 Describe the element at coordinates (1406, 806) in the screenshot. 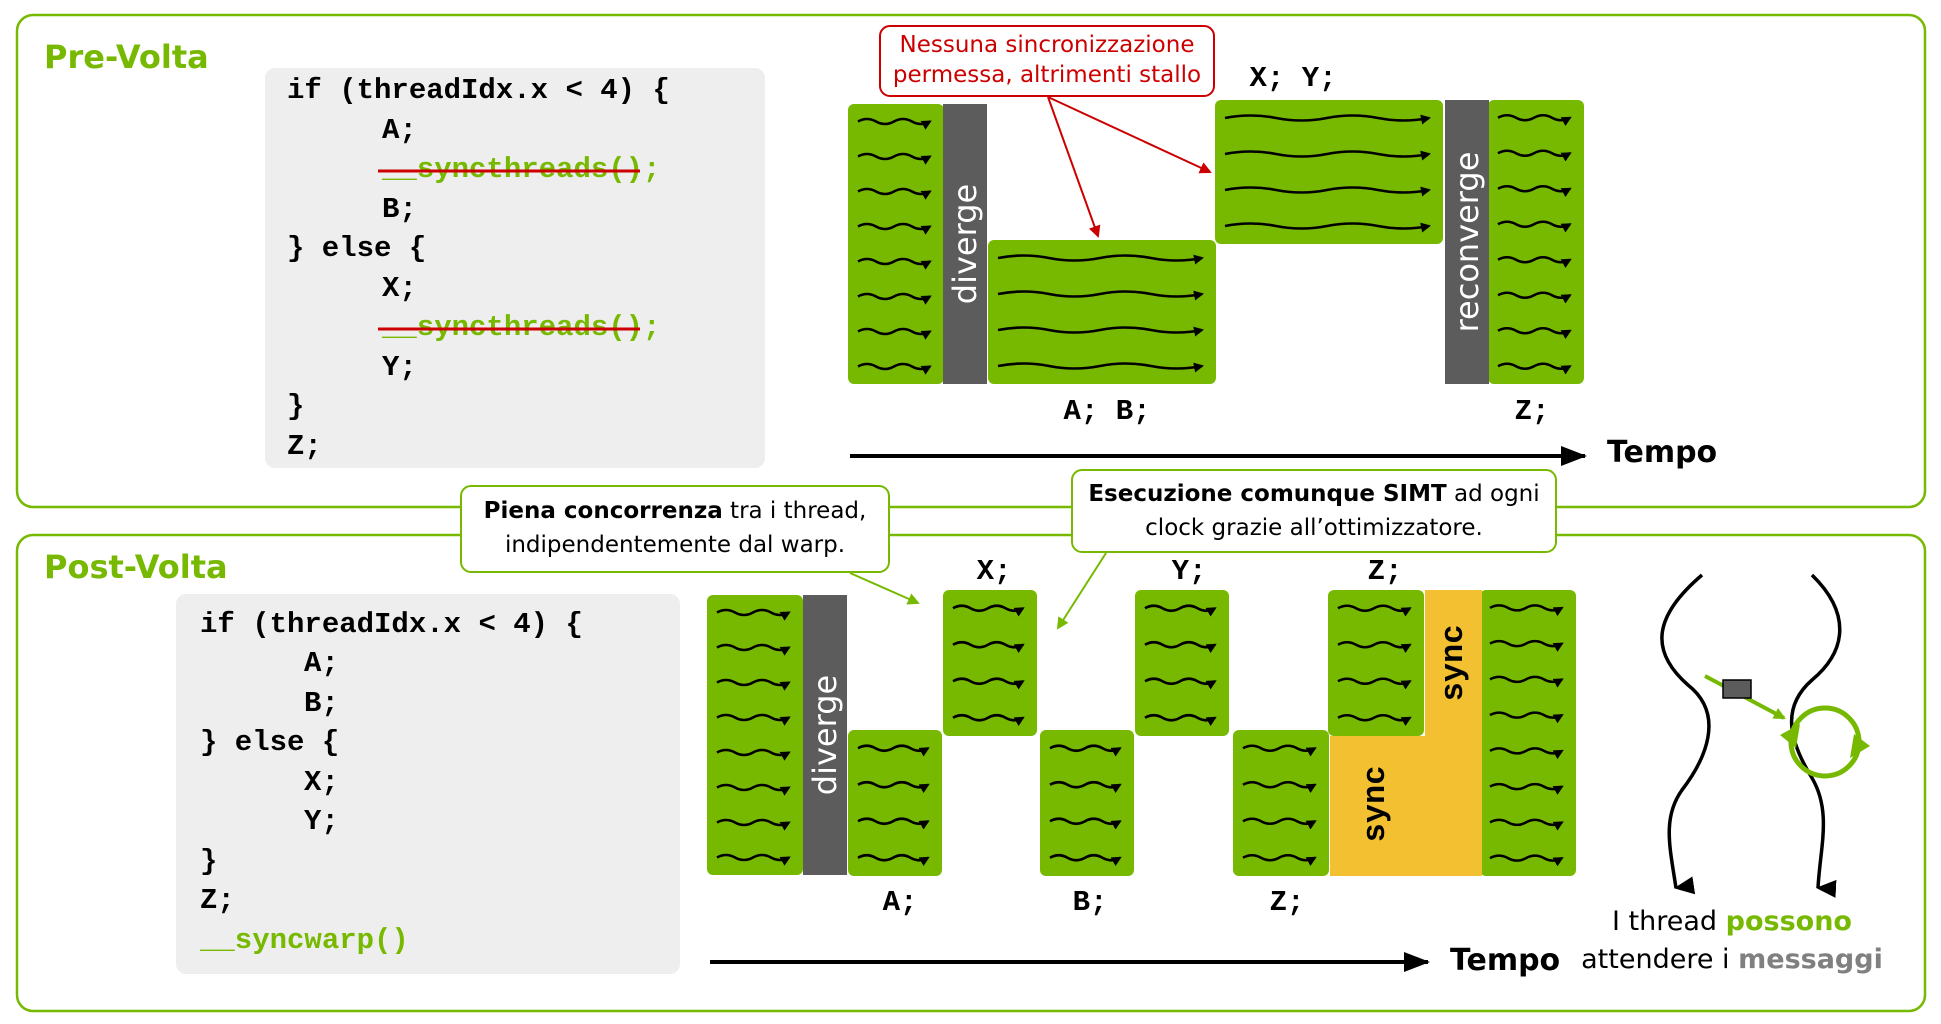

I see `sync-region` at that location.